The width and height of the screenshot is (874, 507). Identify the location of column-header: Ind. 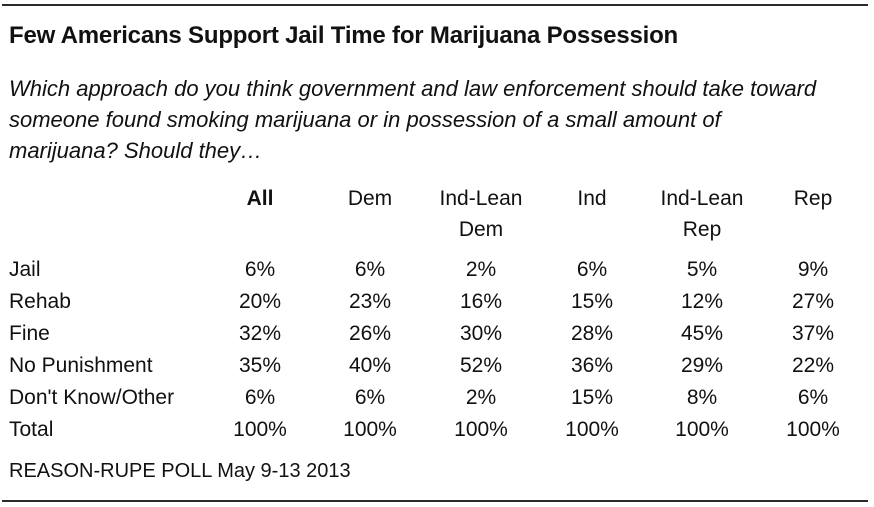
(592, 198).